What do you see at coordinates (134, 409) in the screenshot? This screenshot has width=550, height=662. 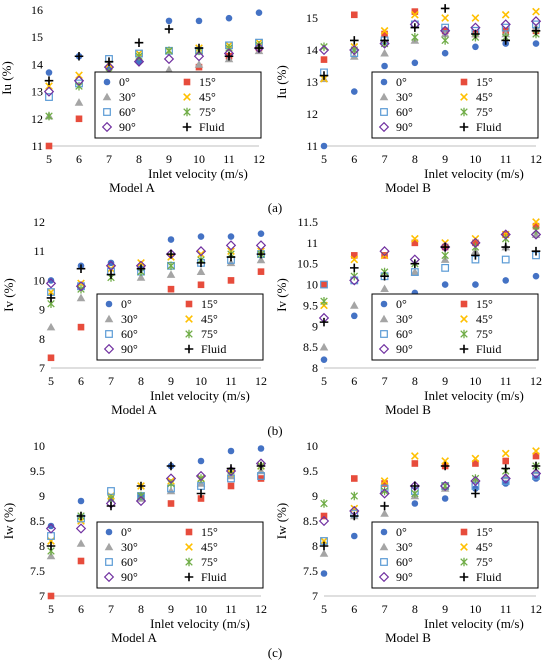 I see `model-label: Model A` at bounding box center [134, 409].